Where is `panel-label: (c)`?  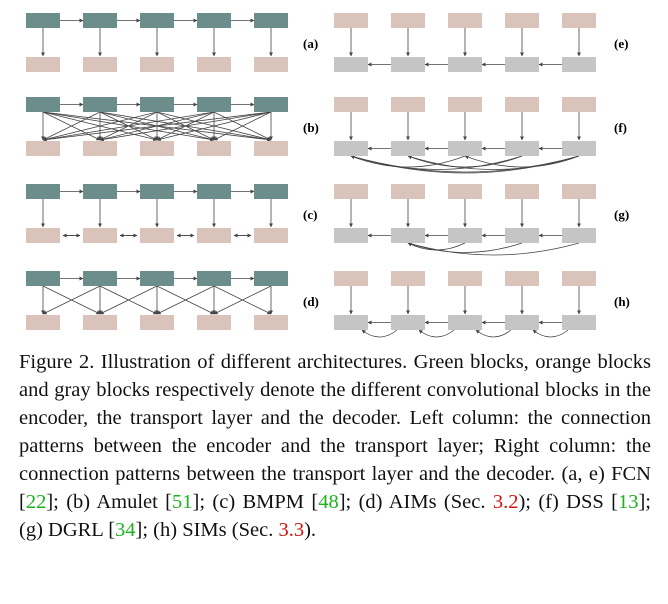
panel-label: (c) is located at coordinates (310, 214).